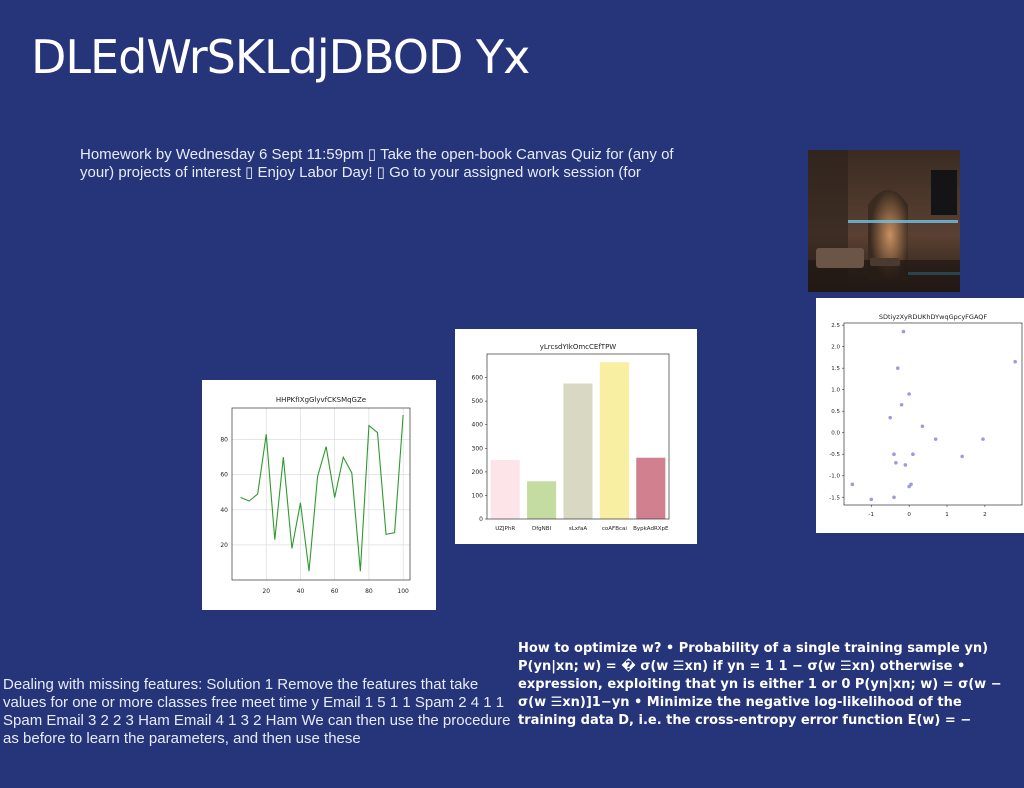 The image size is (1024, 788). I want to click on x-tick-label: BypkAdRXpE, so click(651, 529).